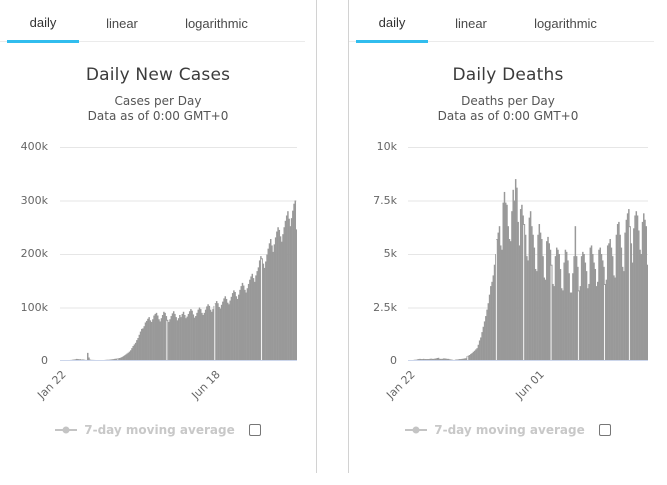 This screenshot has height=485, width=667. What do you see at coordinates (158, 101) in the screenshot?
I see `subtitle-line-1: Cases per Day` at bounding box center [158, 101].